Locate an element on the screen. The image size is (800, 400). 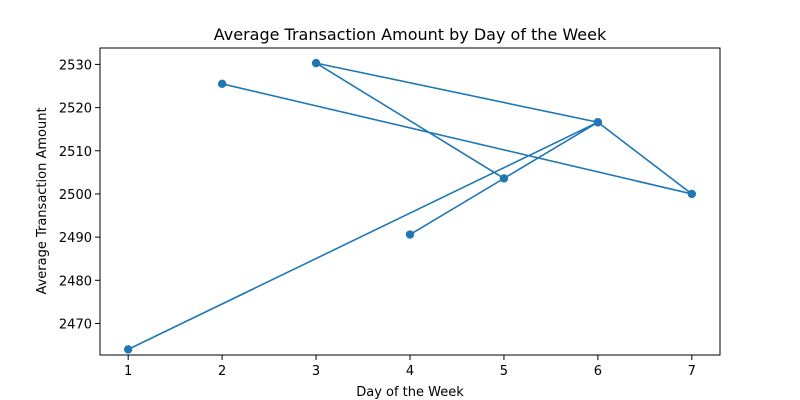
x-tick-label: 7 is located at coordinates (692, 371).